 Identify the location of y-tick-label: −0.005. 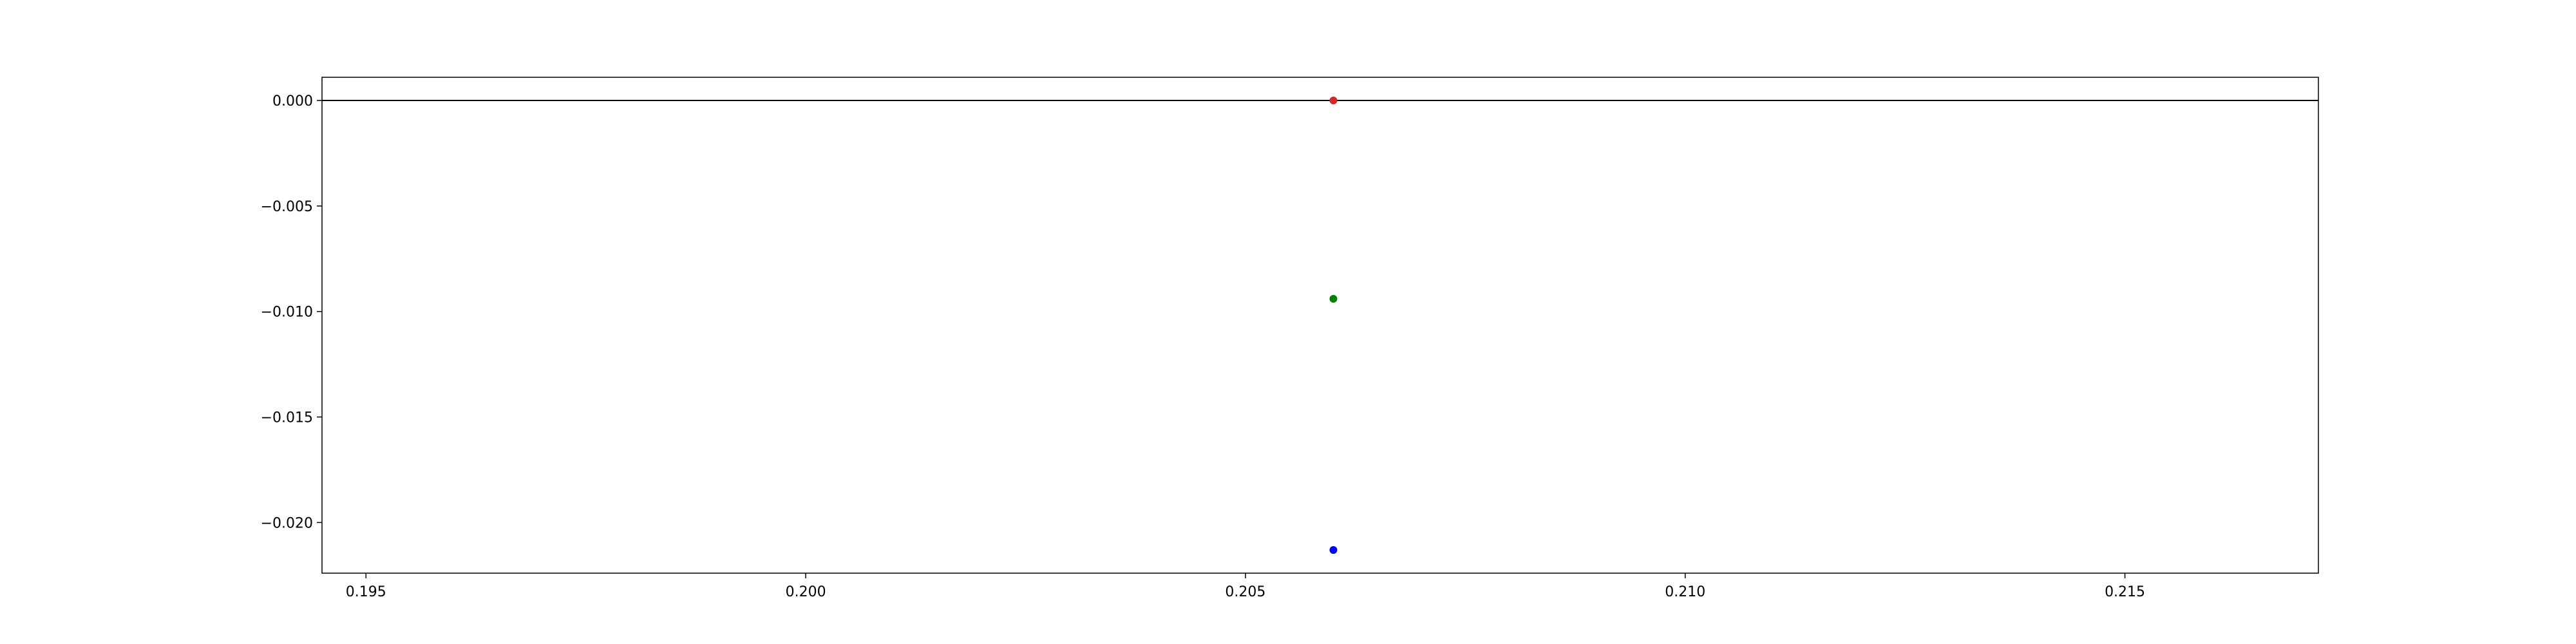
(287, 207).